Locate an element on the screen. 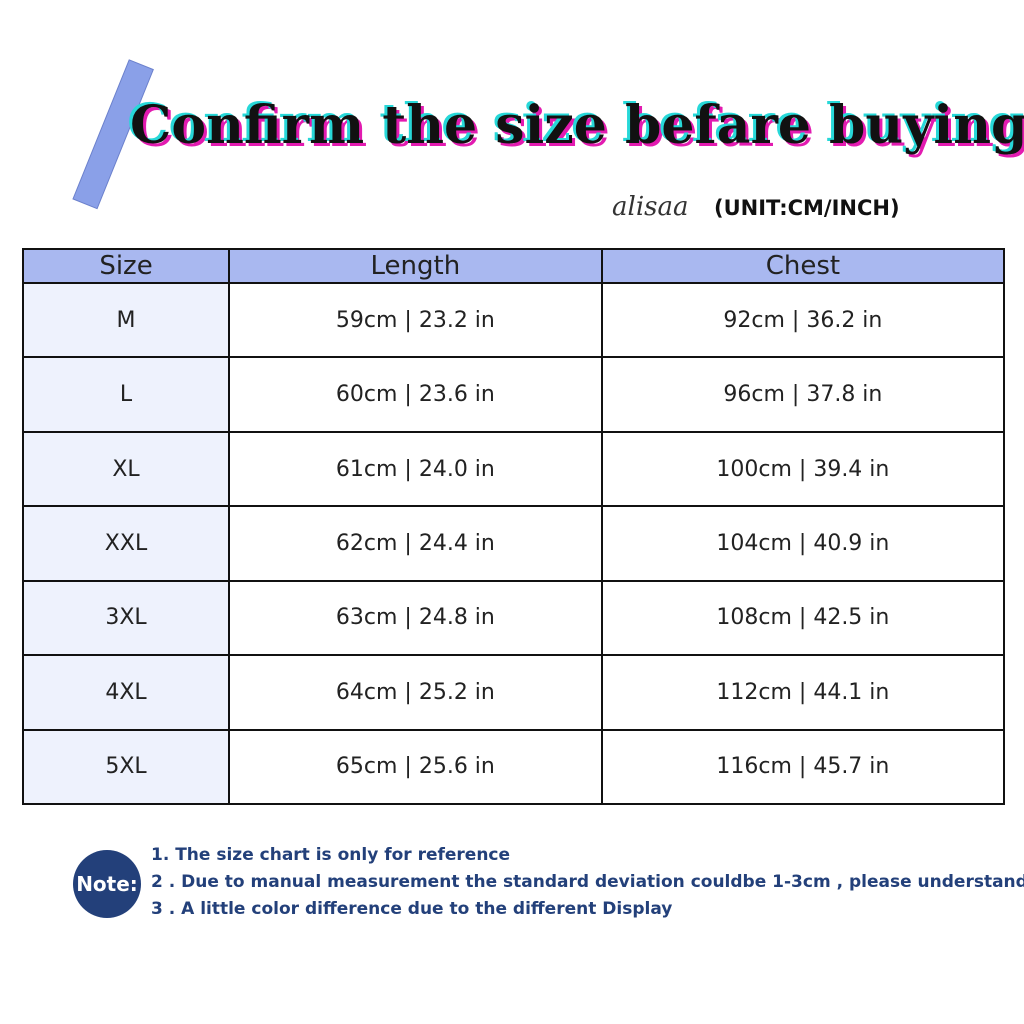 Image resolution: width=1024 pixels, height=1024 pixels. cell: 116cm | 45.7 in is located at coordinates (803, 767).